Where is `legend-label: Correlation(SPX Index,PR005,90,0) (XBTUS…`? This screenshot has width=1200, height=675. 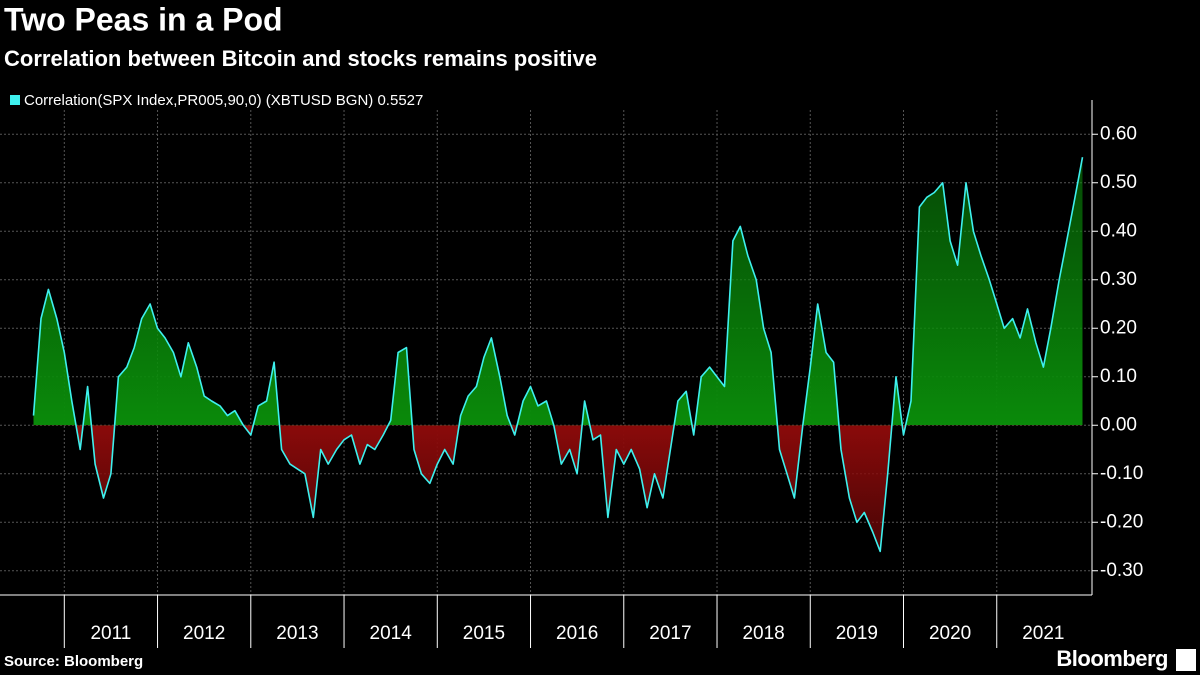 legend-label: Correlation(SPX Index,PR005,90,0) (XBTUS… is located at coordinates (223, 100).